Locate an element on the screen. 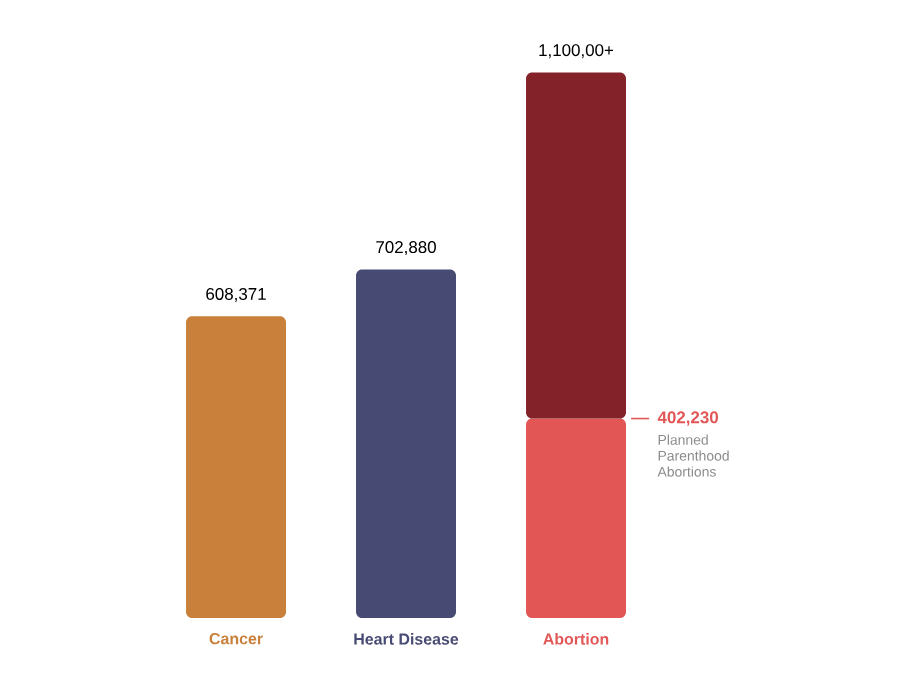  total-label: 1,100,00+ is located at coordinates (576, 51).